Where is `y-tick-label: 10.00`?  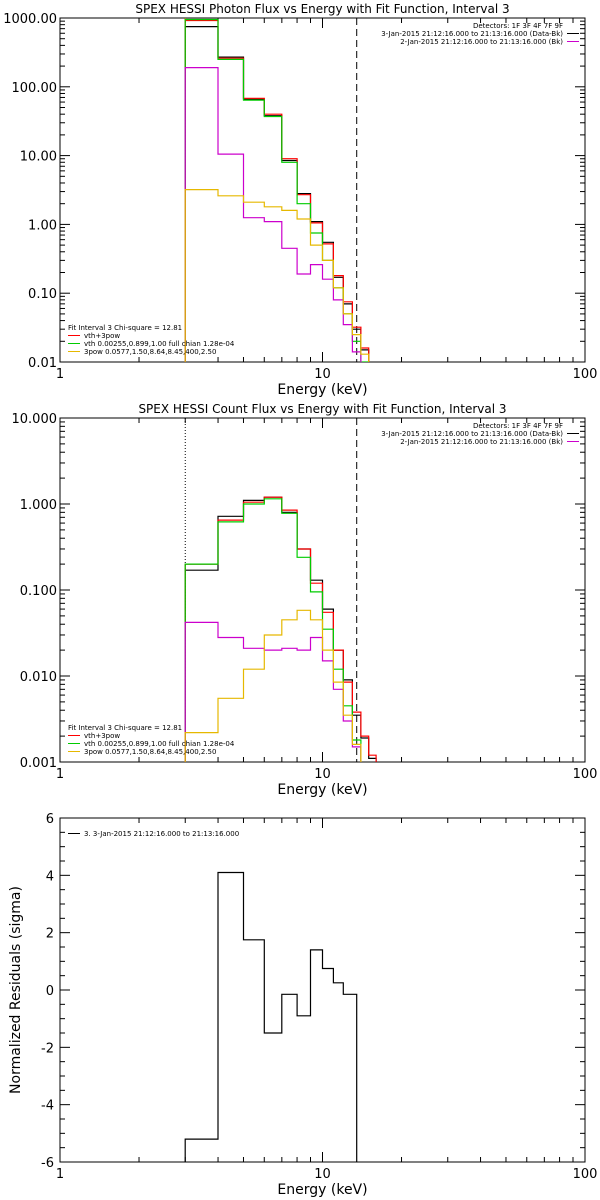 y-tick-label: 10.00 is located at coordinates (38, 157).